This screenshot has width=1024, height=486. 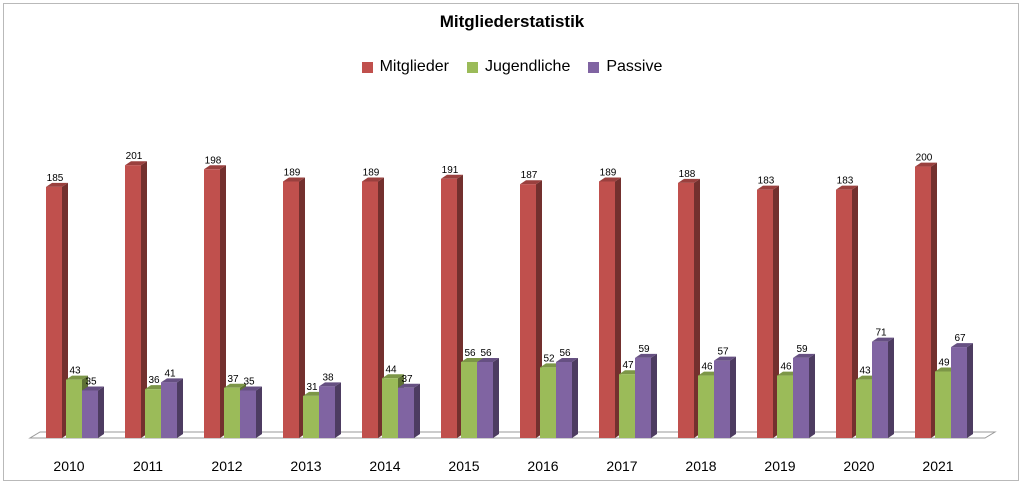 What do you see at coordinates (512, 21) in the screenshot?
I see `chart-title: Mitgliederstatistik` at bounding box center [512, 21].